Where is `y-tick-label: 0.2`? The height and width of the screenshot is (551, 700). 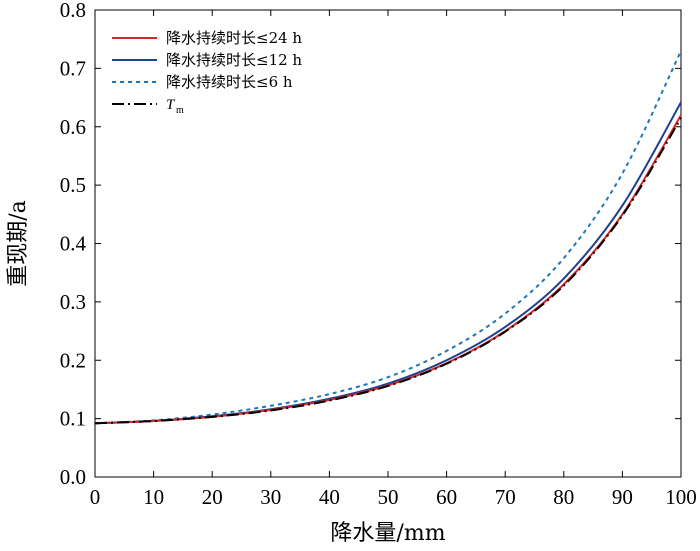 y-tick-label: 0.2 is located at coordinates (73, 360).